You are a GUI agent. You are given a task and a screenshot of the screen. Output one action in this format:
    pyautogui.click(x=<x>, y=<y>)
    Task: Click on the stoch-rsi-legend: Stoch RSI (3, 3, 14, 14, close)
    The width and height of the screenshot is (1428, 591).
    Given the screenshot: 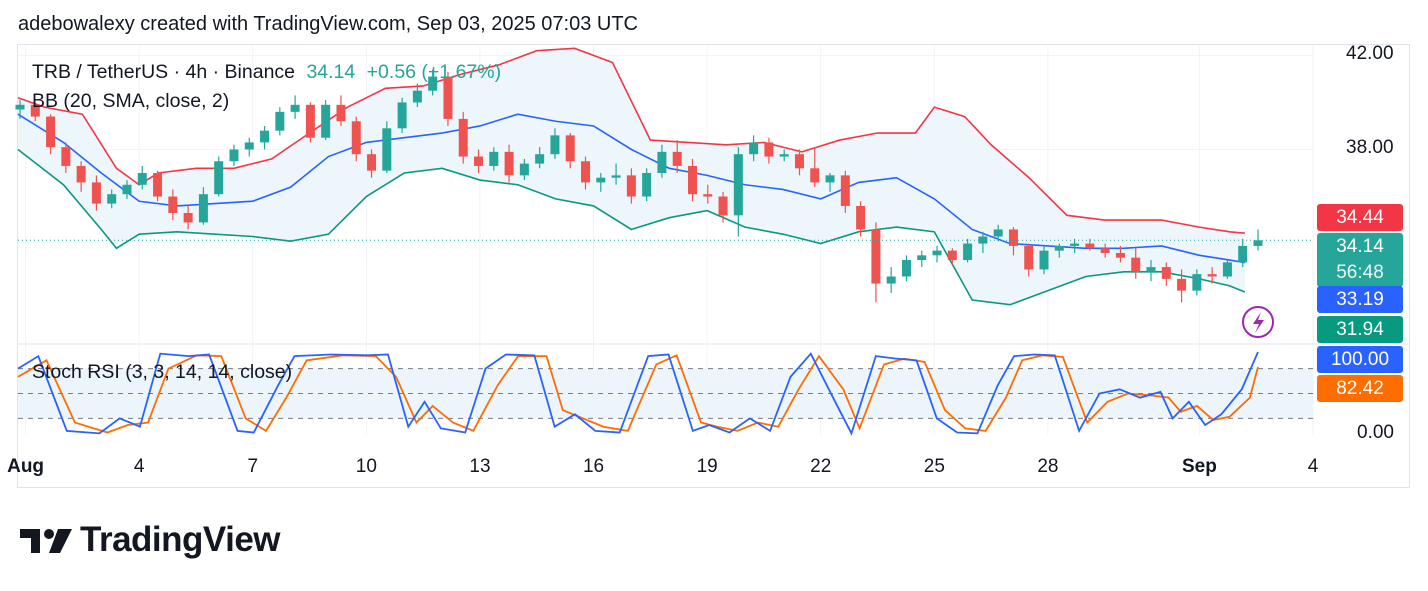 What is the action you would take?
    pyautogui.click(x=162, y=372)
    